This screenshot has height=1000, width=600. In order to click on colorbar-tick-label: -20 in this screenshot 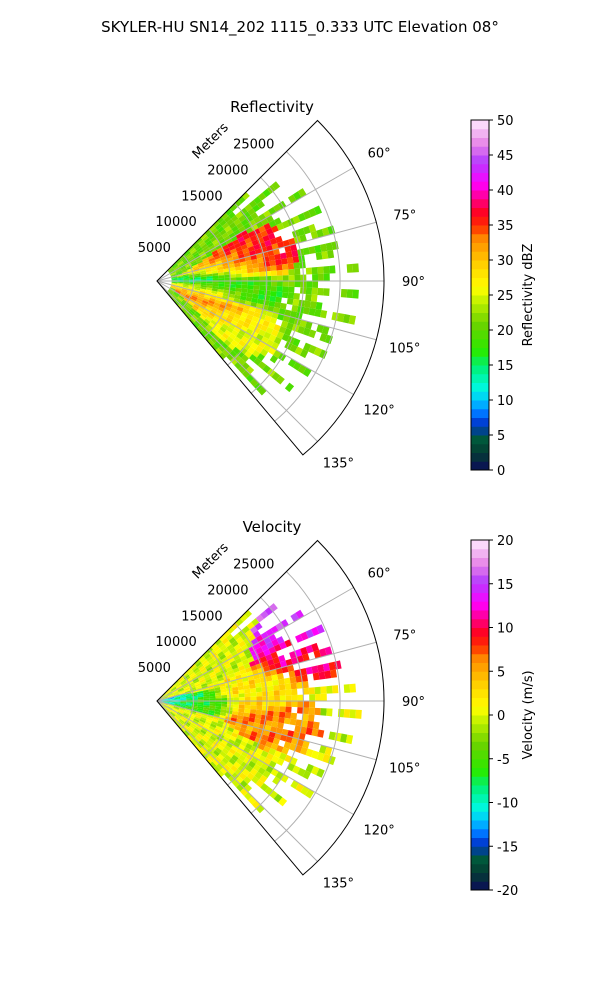, I will do `click(507, 891)`.